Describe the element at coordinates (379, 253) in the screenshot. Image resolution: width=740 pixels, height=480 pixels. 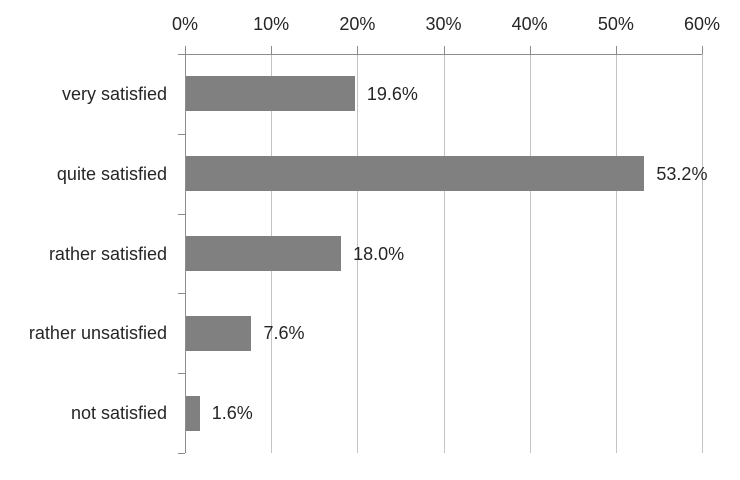
I see `bar-value-label: 18.0%` at that location.